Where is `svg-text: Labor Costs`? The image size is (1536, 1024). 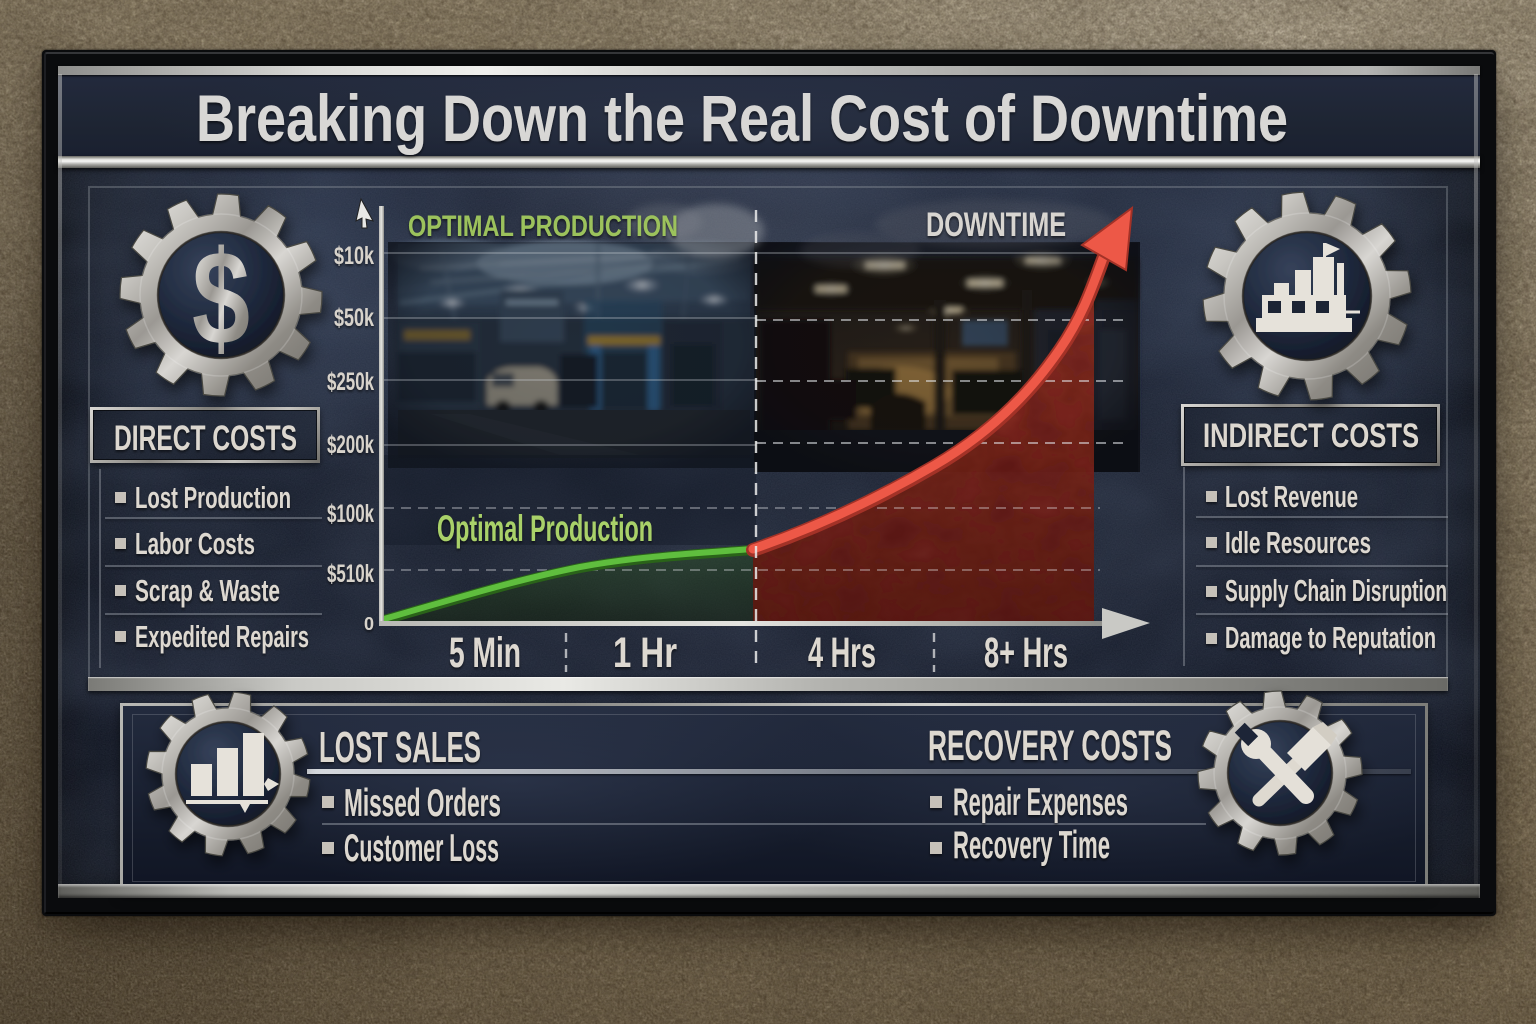 svg-text: Labor Costs is located at coordinates (195, 543).